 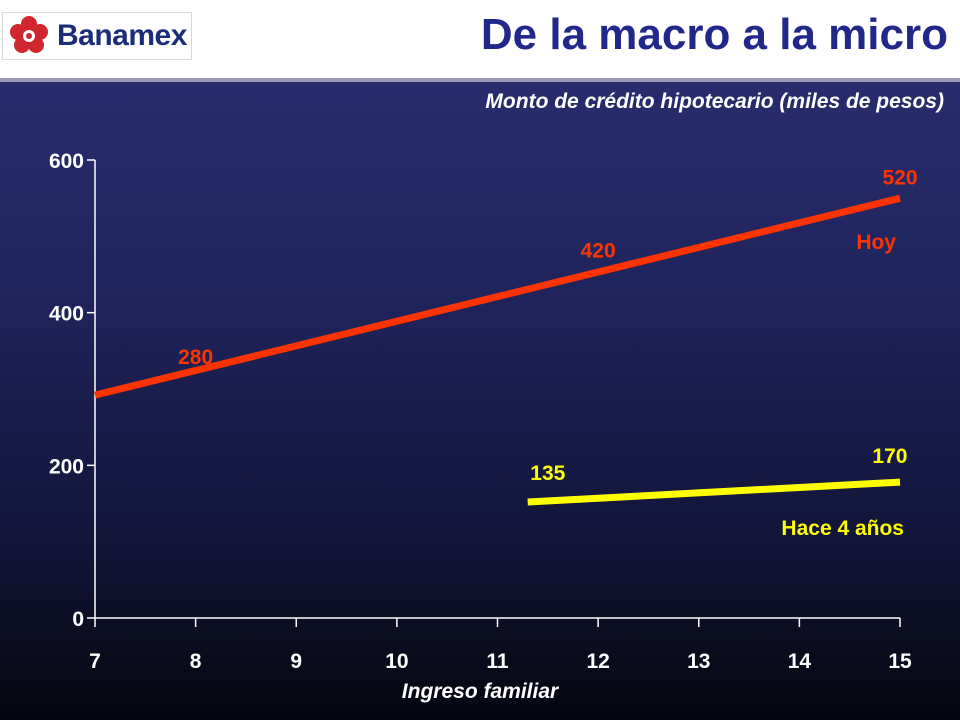 What do you see at coordinates (714, 492) in the screenshot?
I see `series-line-hace-4-anos` at bounding box center [714, 492].